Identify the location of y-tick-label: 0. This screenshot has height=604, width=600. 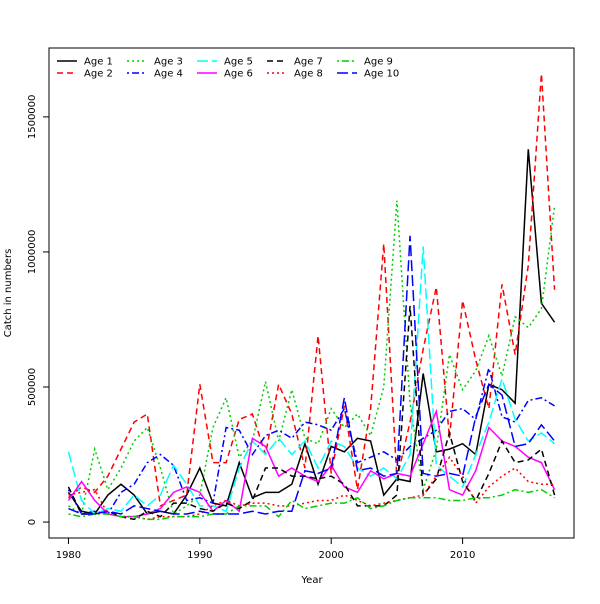
(32, 522).